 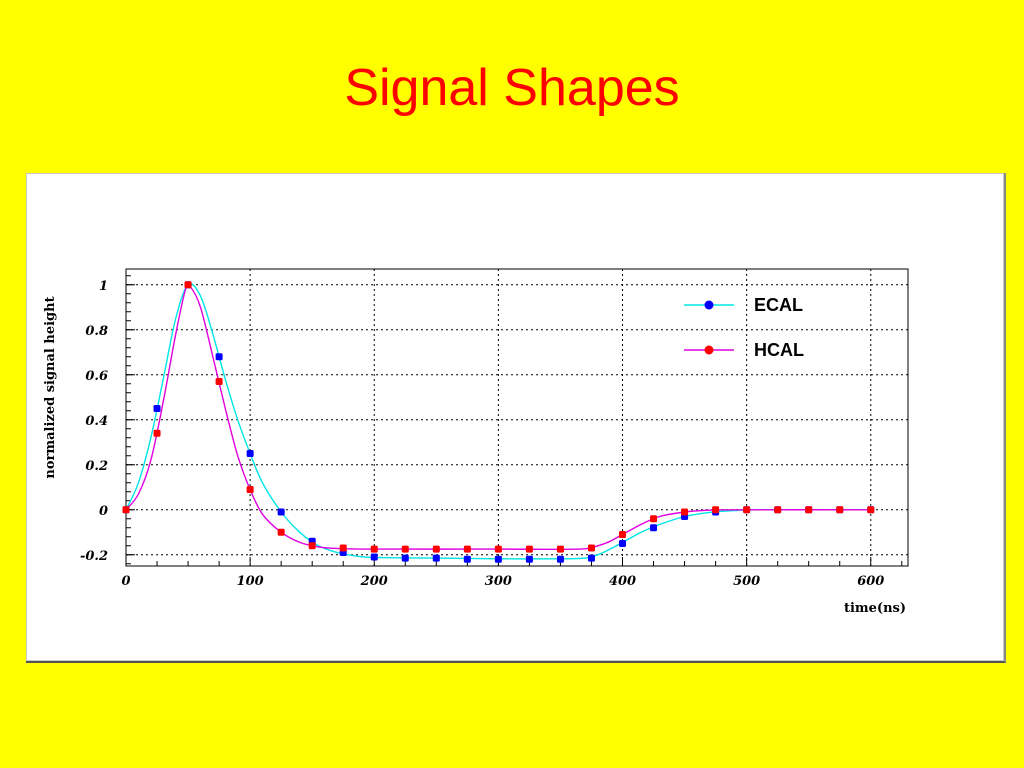 What do you see at coordinates (744, 350) in the screenshot?
I see `legend-entry-hcal: HCAL` at bounding box center [744, 350].